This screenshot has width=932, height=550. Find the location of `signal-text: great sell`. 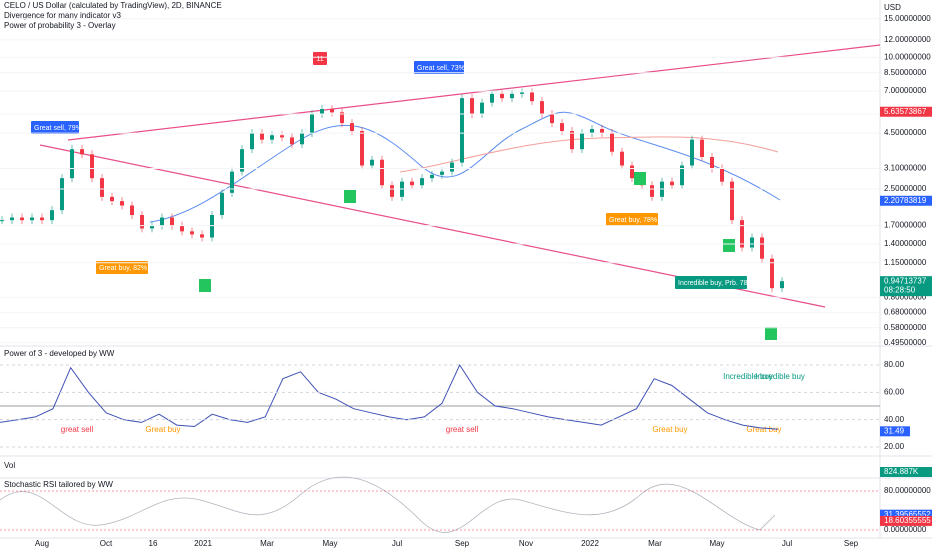

signal-text: great sell is located at coordinates (77, 429).